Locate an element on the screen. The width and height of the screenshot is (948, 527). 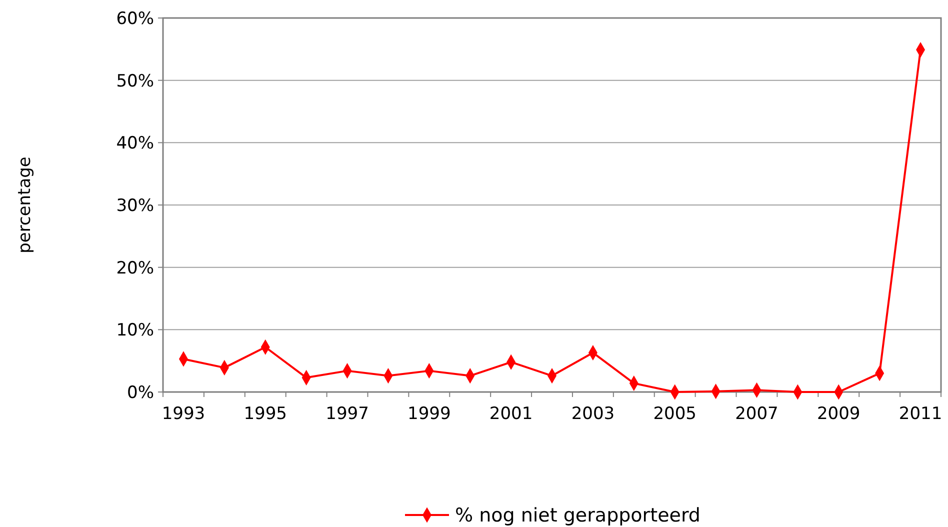
legend-label: % nog niet gerapporteerd is located at coordinates (577, 515).